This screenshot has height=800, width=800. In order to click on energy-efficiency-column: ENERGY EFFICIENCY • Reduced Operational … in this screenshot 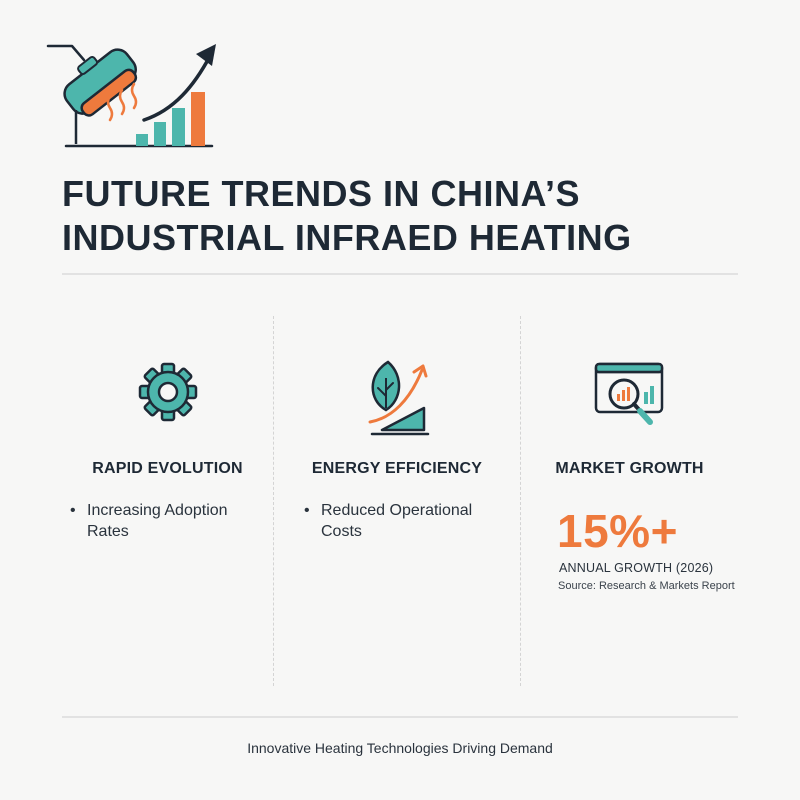, I will do `click(397, 515)`.